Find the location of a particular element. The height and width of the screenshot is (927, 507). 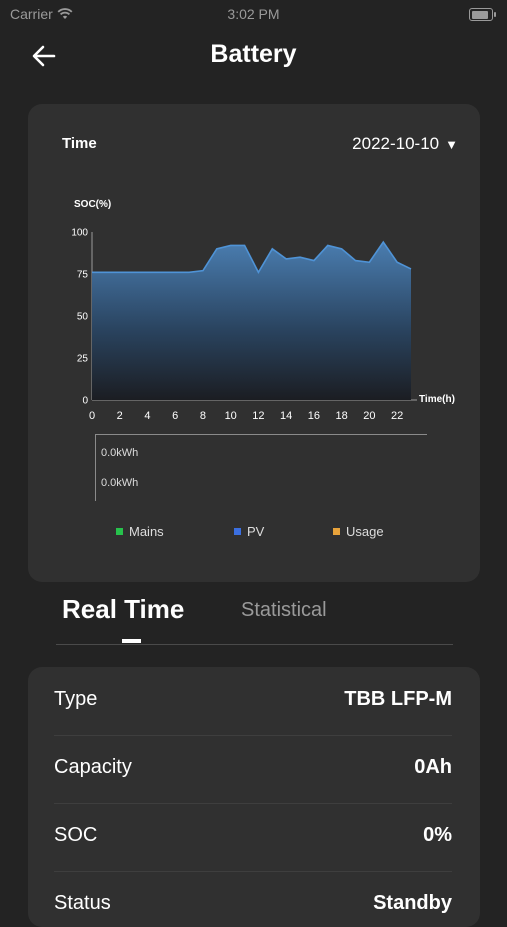

arrow-left-icon is located at coordinates (44, 56).